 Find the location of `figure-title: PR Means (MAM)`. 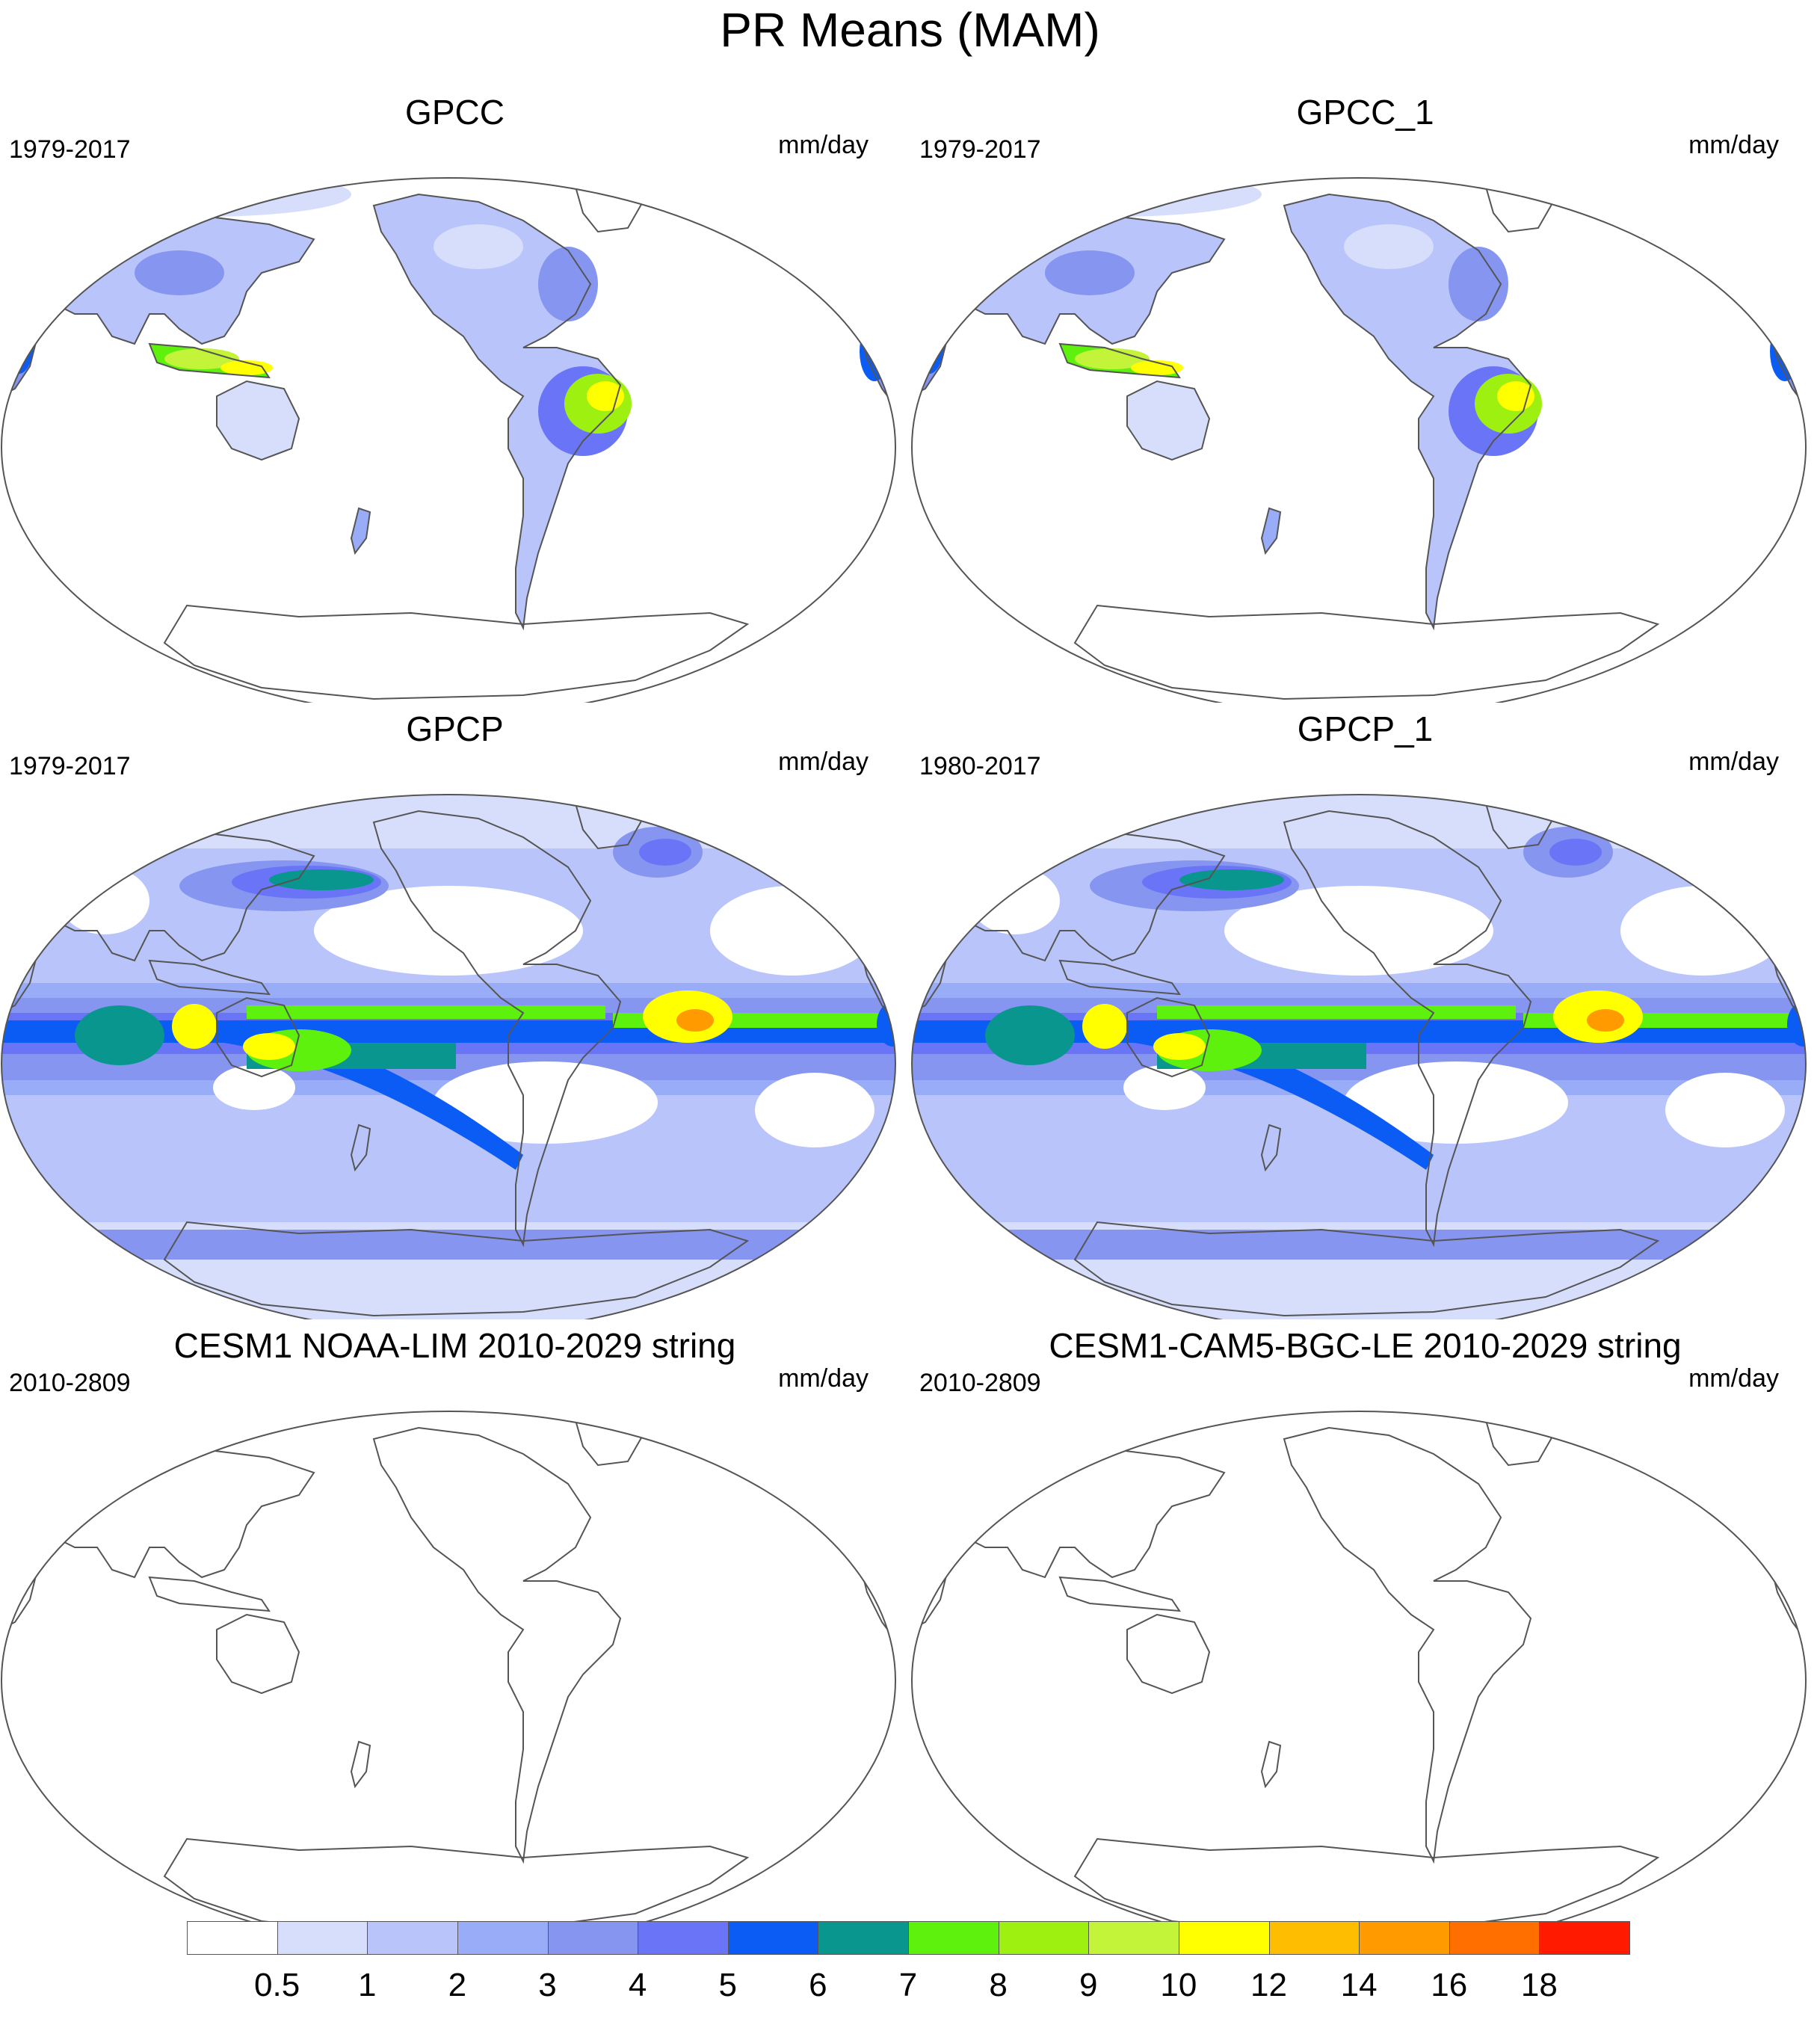

figure-title: PR Means (MAM) is located at coordinates (910, 30).